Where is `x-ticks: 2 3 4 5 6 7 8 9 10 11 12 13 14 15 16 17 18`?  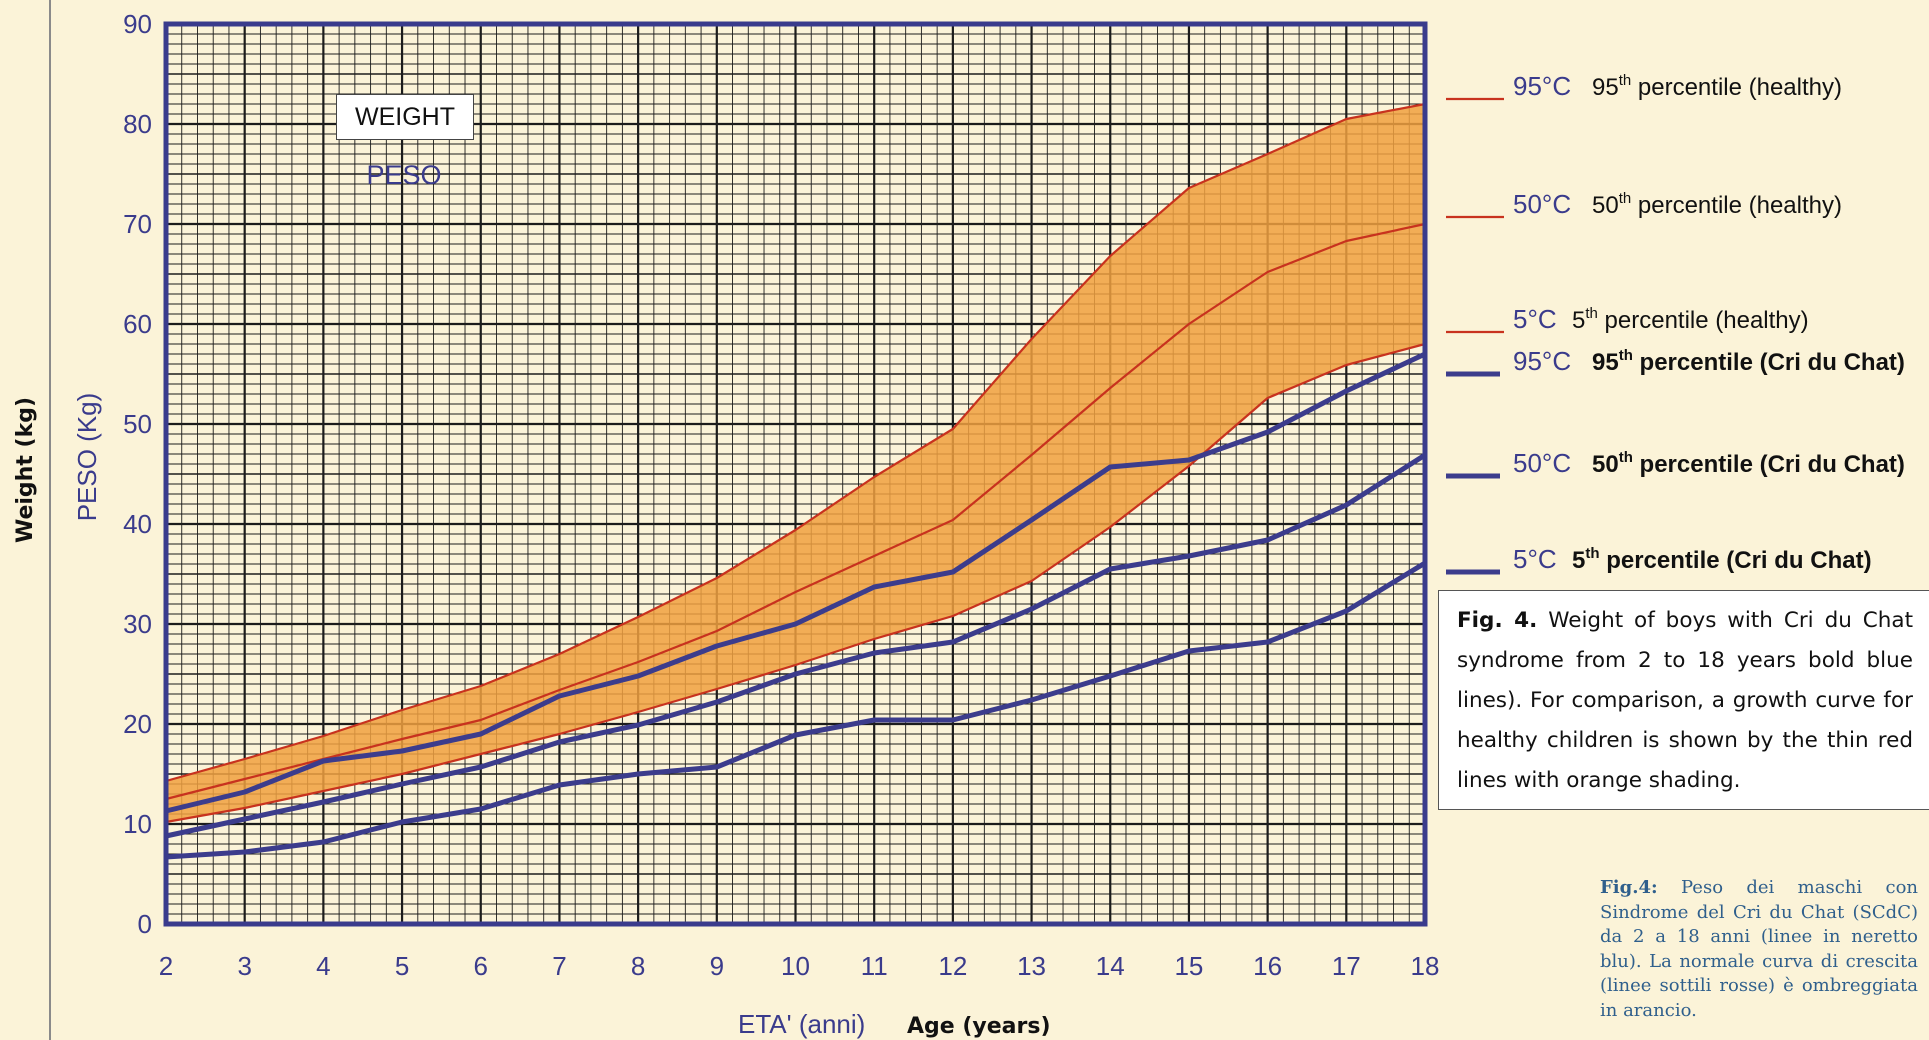 x-ticks: 2 3 4 5 6 7 8 9 10 11 12 13 14 15 16 17 18 is located at coordinates (799, 966).